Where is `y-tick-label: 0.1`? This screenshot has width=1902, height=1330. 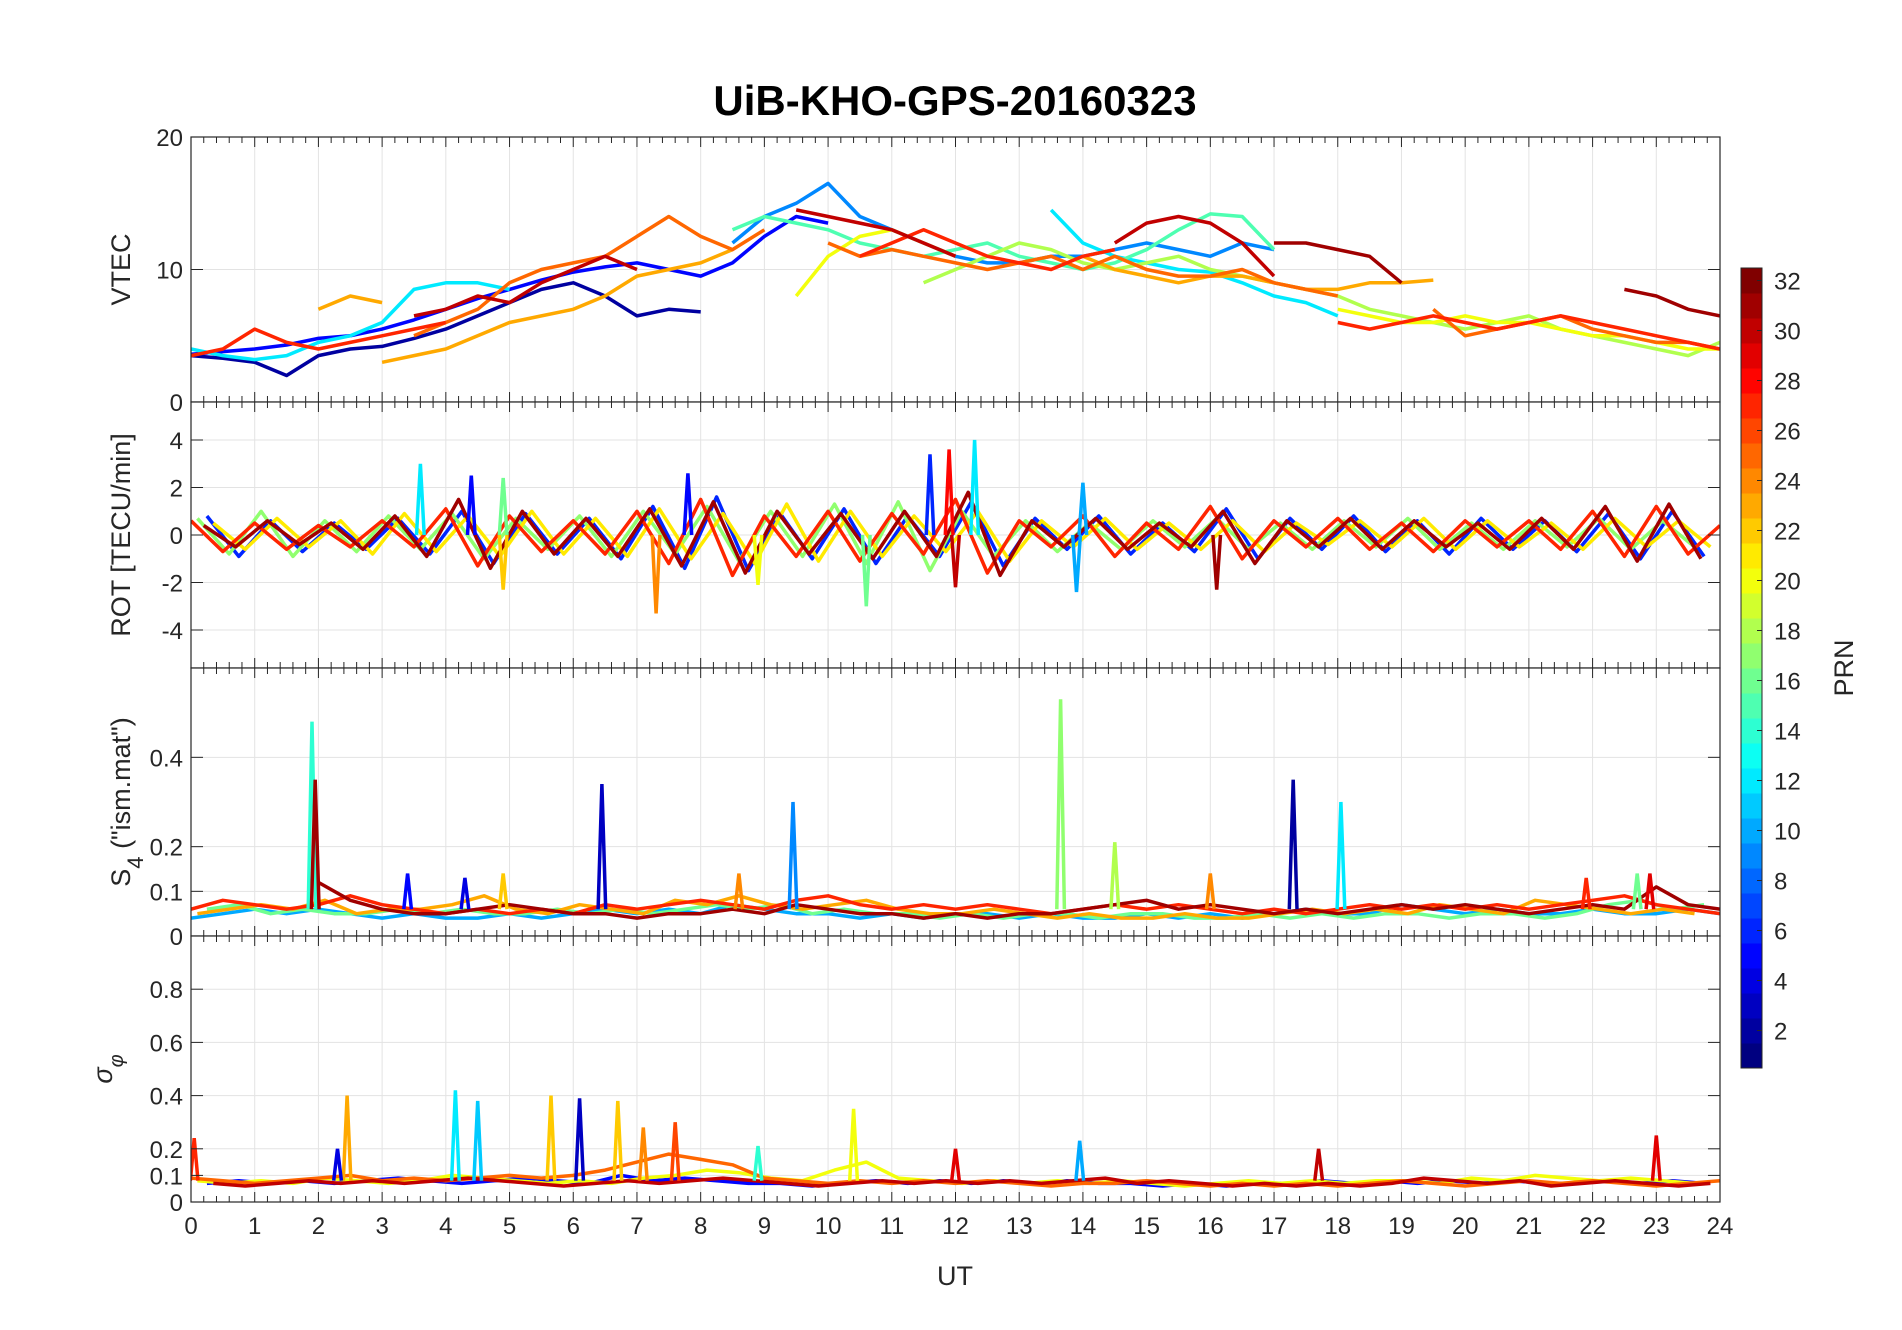 y-tick-label: 0.1 is located at coordinates (166, 1176).